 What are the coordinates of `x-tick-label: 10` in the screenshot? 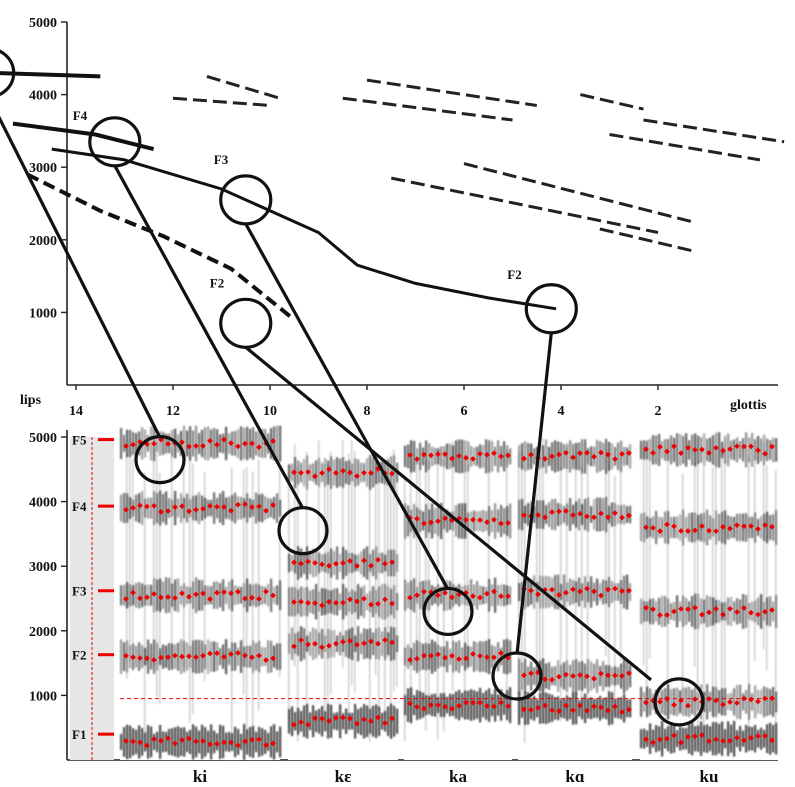 It's located at (270, 411).